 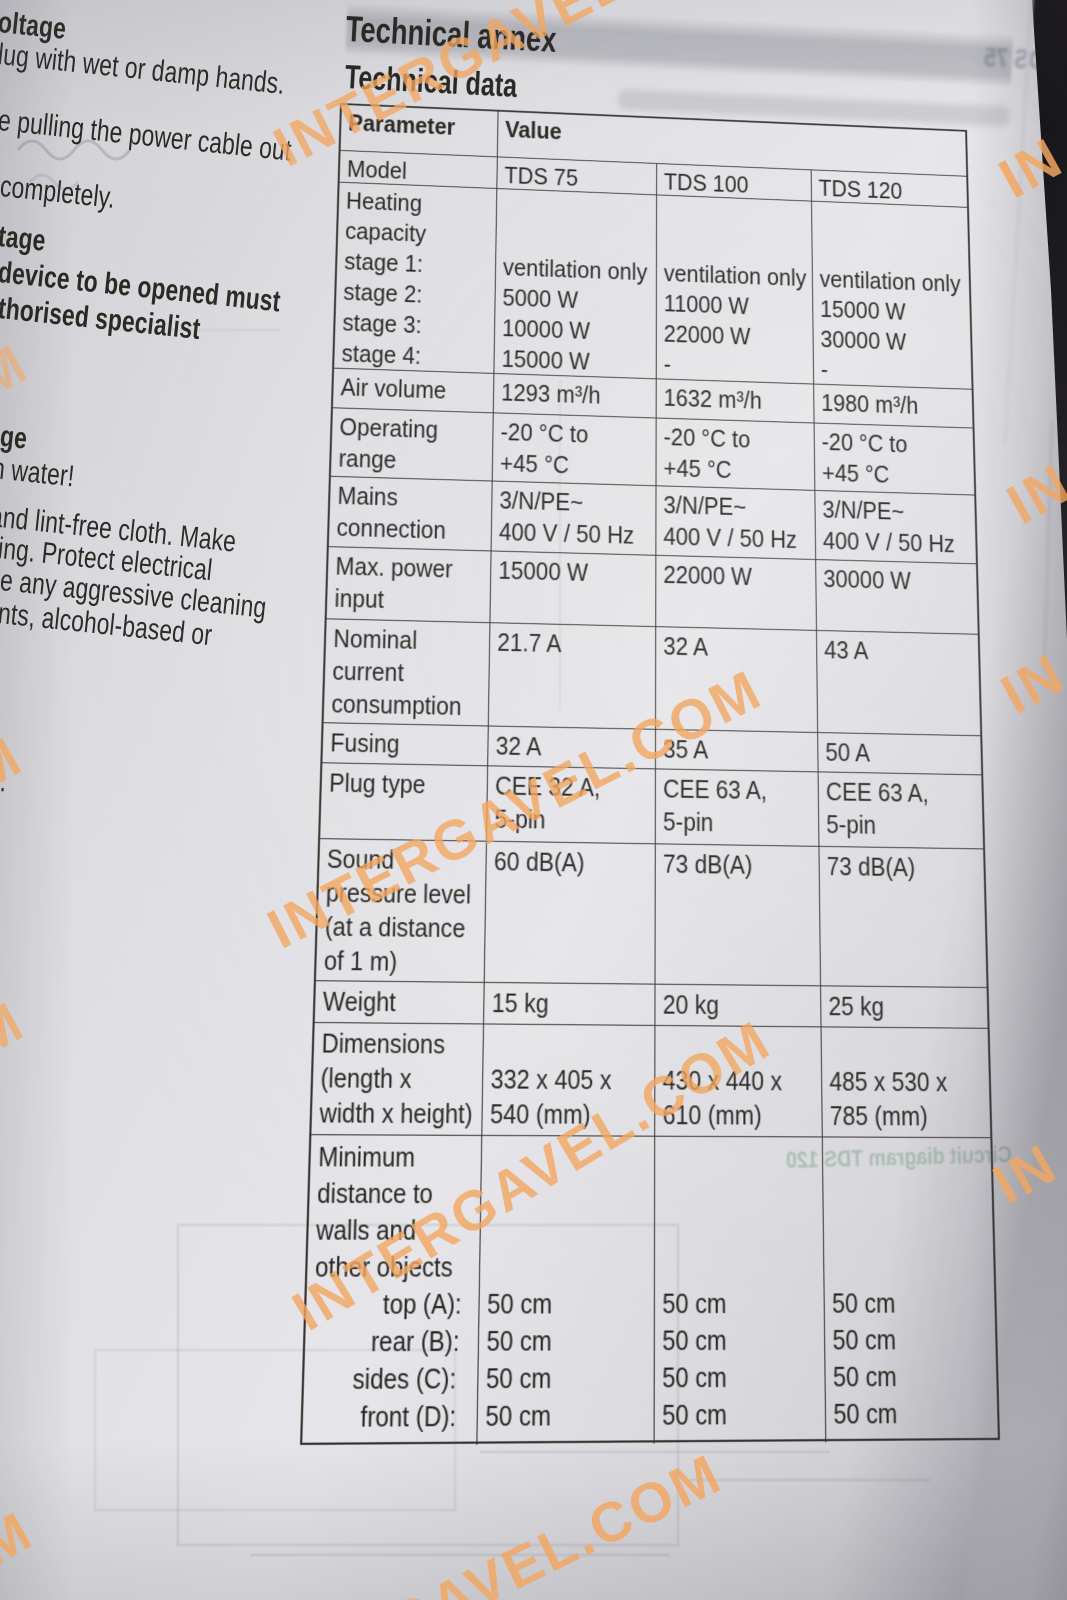 I want to click on cell-line: Mains, so click(x=414, y=498).